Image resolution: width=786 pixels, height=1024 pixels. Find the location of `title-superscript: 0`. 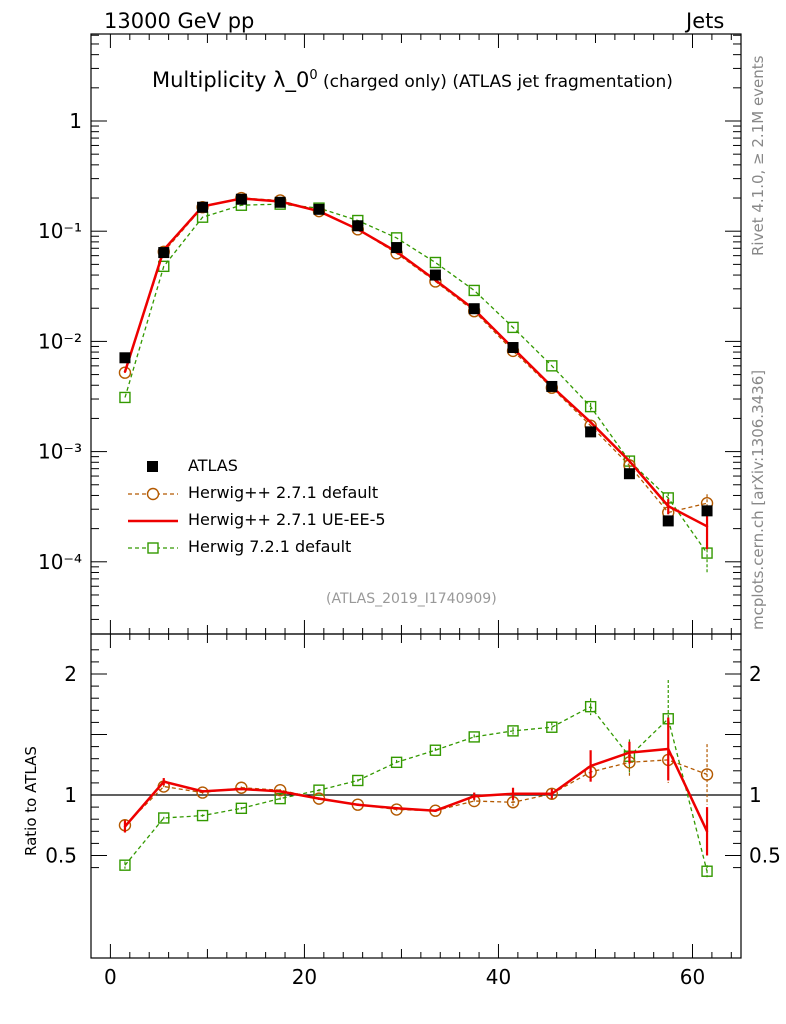

title-superscript: 0 is located at coordinates (313, 75).